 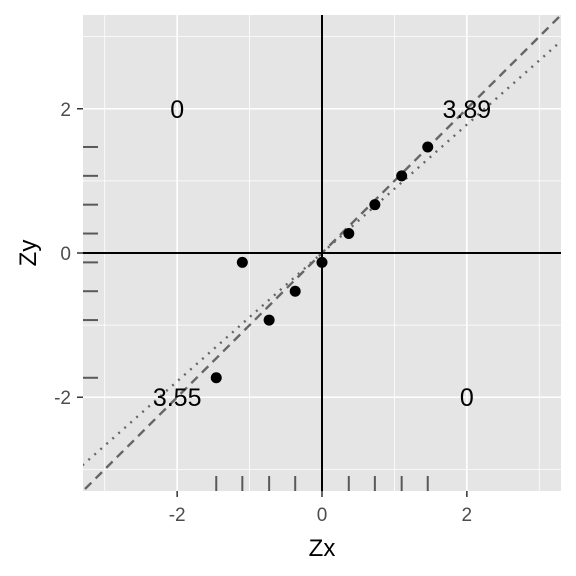 What do you see at coordinates (322, 548) in the screenshot?
I see `x-axis-title: Zx` at bounding box center [322, 548].